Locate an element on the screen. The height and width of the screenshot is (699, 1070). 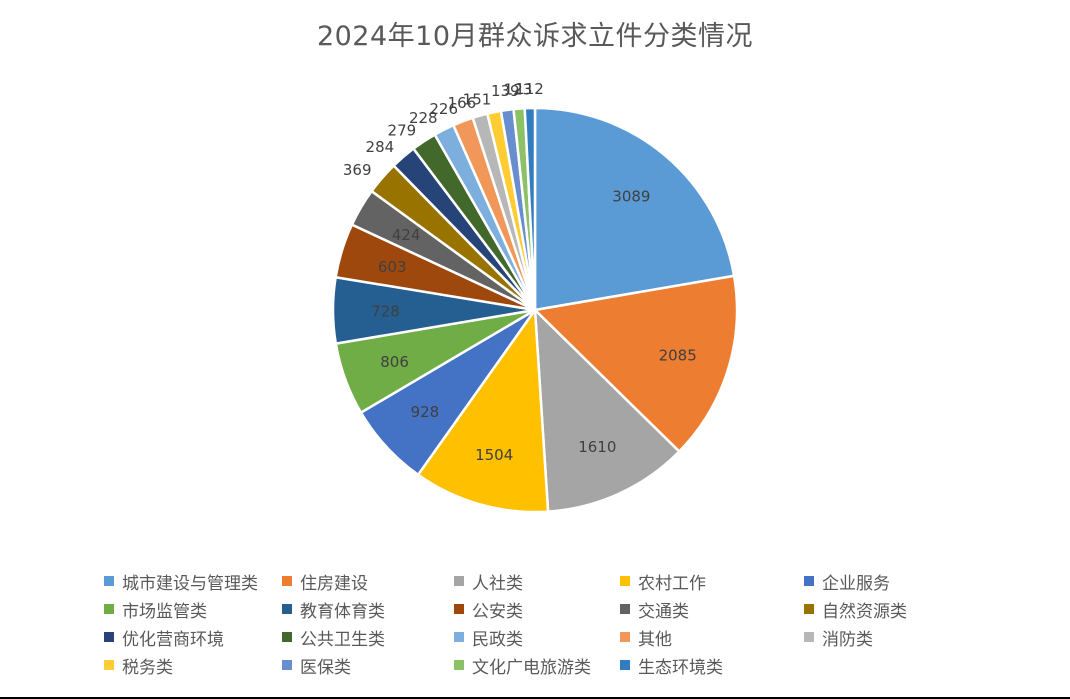
data-label-4: 1504 is located at coordinates (494, 455).